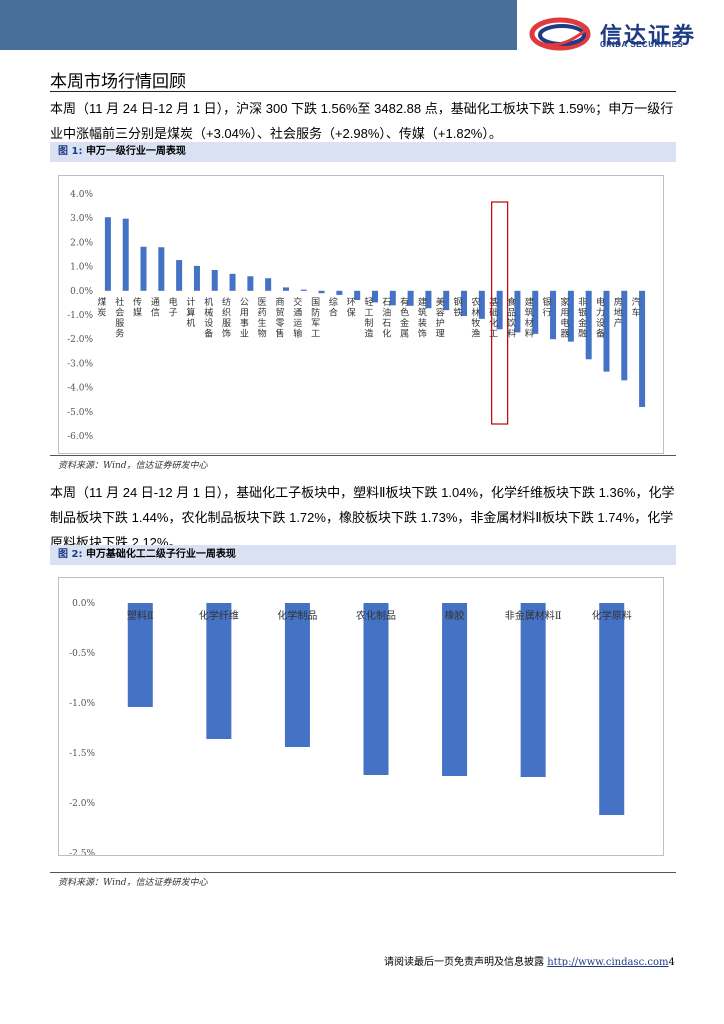  I want to click on y-tick-label: 0.0%, so click(81, 292).